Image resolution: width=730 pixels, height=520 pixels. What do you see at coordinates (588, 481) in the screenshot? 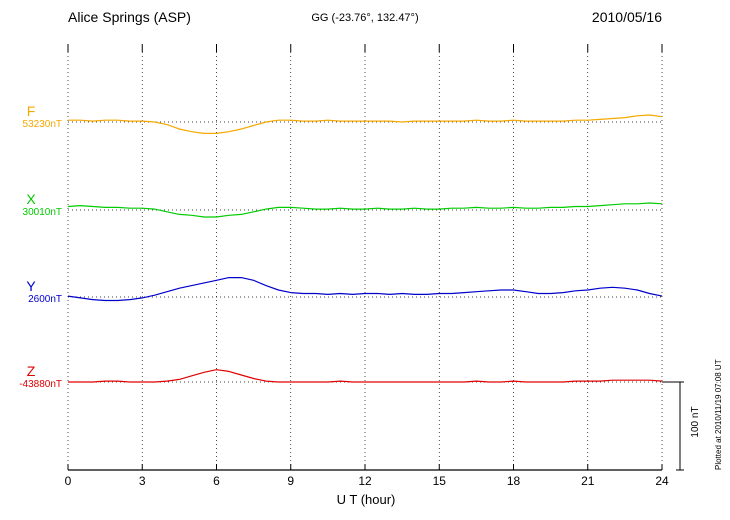
I see `x-tick-label: 21` at bounding box center [588, 481].